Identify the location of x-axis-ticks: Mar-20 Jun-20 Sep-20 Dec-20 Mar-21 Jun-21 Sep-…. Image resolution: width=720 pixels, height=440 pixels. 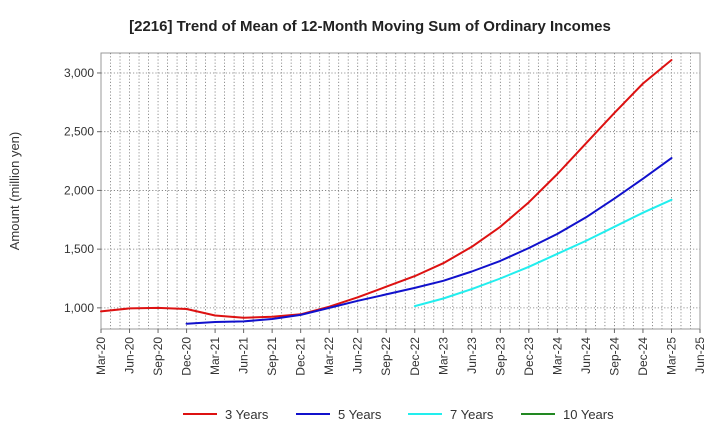
(400, 352).